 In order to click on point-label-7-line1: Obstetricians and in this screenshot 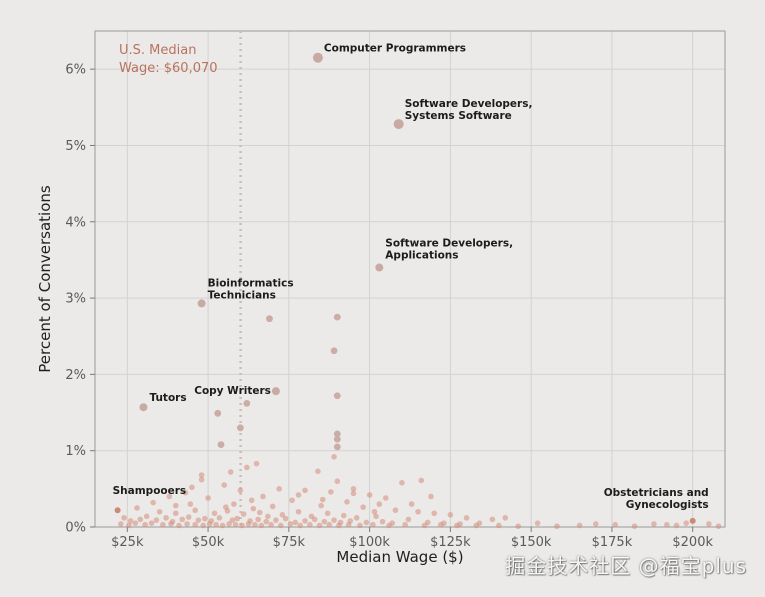, I will do `click(656, 493)`.